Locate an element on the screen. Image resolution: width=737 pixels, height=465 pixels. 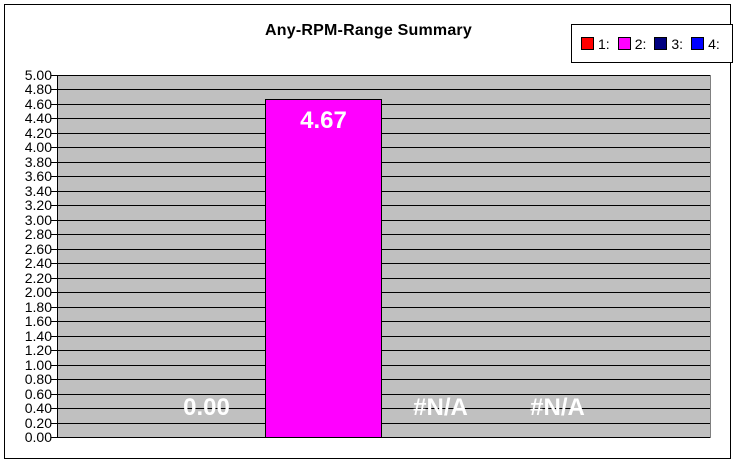
y-axis-label: 4.00 is located at coordinates (38, 147).